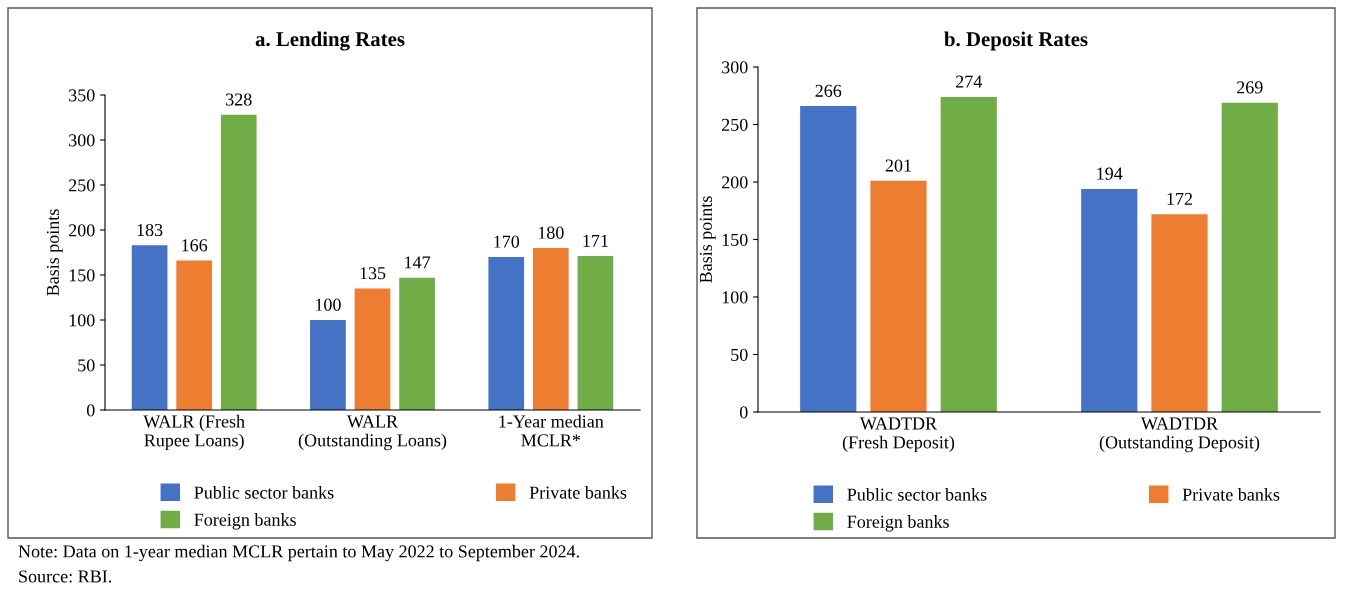 Image resolution: width=1345 pixels, height=596 pixels. Describe the element at coordinates (373, 273) in the screenshot. I see `data-label: 135` at that location.